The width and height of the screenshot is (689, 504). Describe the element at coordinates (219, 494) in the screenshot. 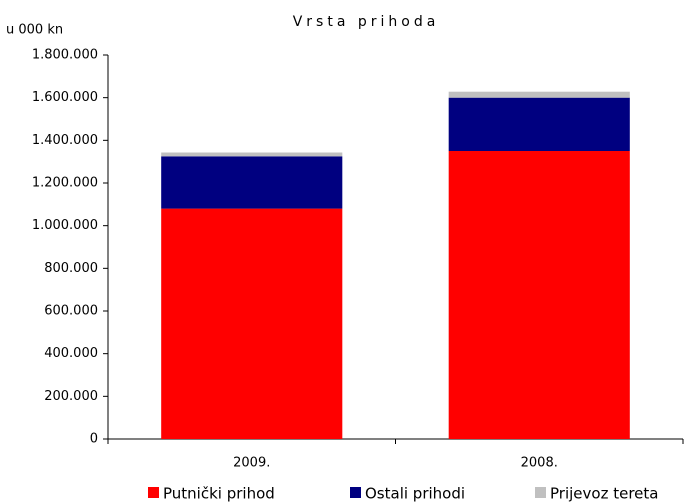

I see `legend-label: Putnički prihod` at that location.